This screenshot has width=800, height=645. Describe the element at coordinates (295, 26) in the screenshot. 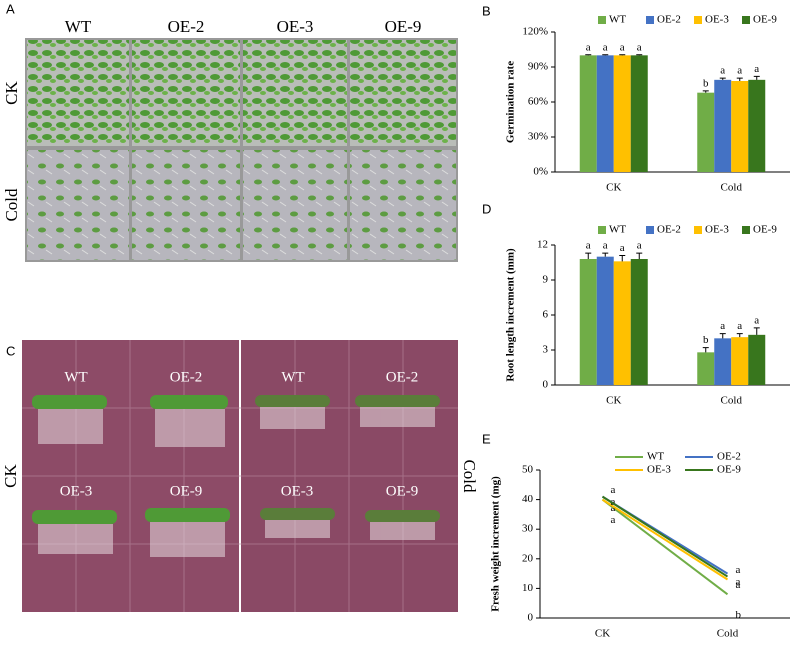

I see `column-label: OE-3` at that location.